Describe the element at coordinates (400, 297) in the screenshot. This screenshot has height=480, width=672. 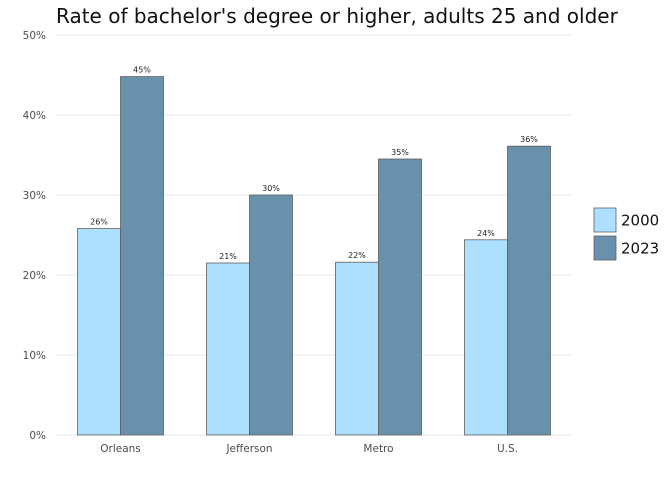
I see `bar-2023-metro` at that location.